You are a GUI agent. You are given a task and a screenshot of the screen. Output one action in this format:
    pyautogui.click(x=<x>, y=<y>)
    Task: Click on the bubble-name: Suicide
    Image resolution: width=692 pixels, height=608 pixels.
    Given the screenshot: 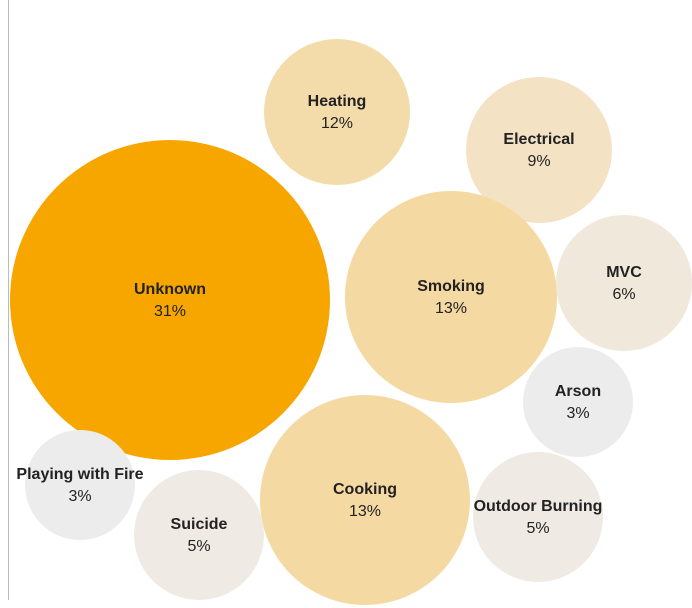 What is the action you would take?
    pyautogui.click(x=199, y=524)
    